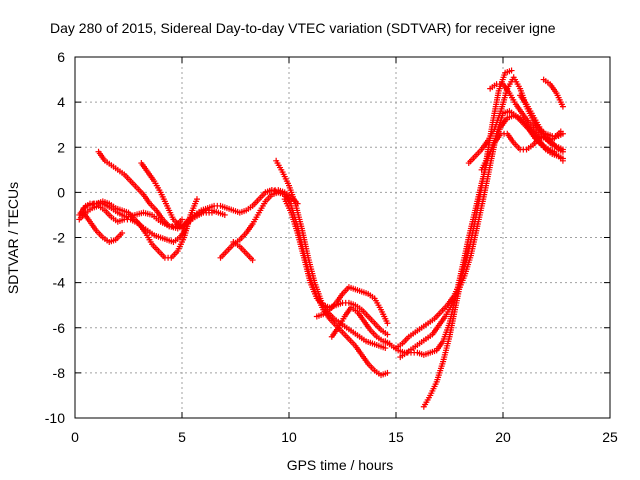  I want to click on y-tick-label: -6, so click(59, 328).